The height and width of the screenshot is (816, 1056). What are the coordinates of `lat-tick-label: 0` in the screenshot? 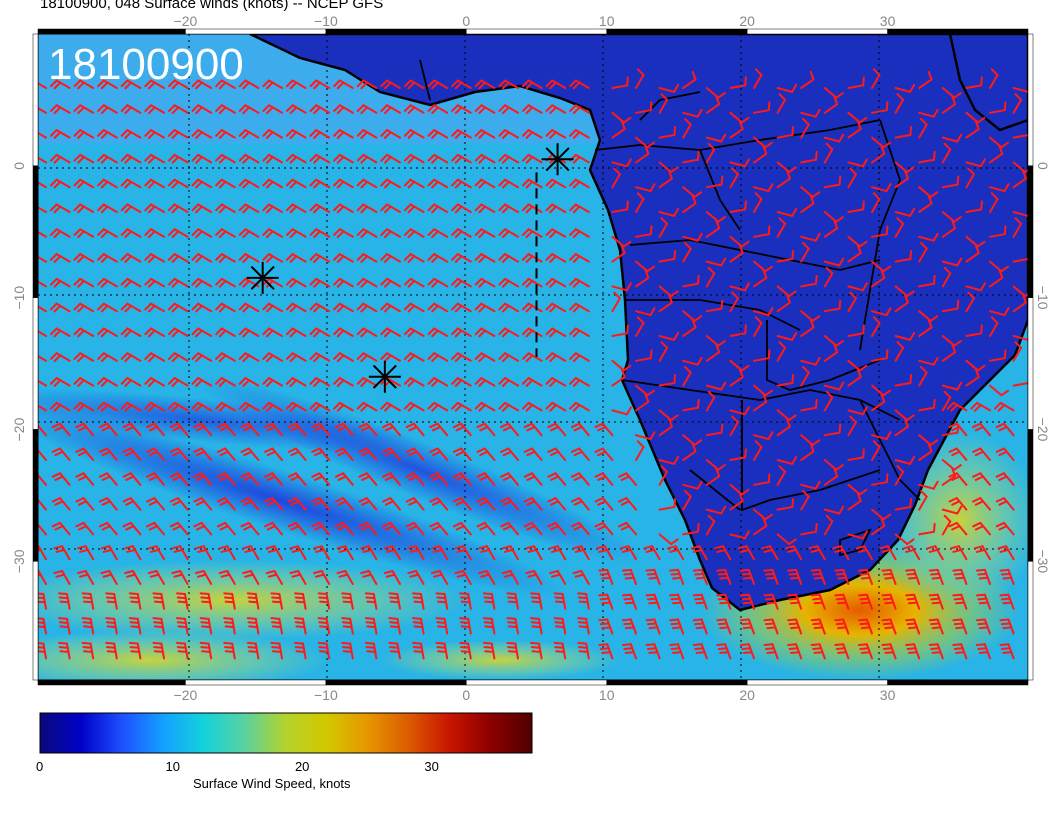 It's located at (1043, 166).